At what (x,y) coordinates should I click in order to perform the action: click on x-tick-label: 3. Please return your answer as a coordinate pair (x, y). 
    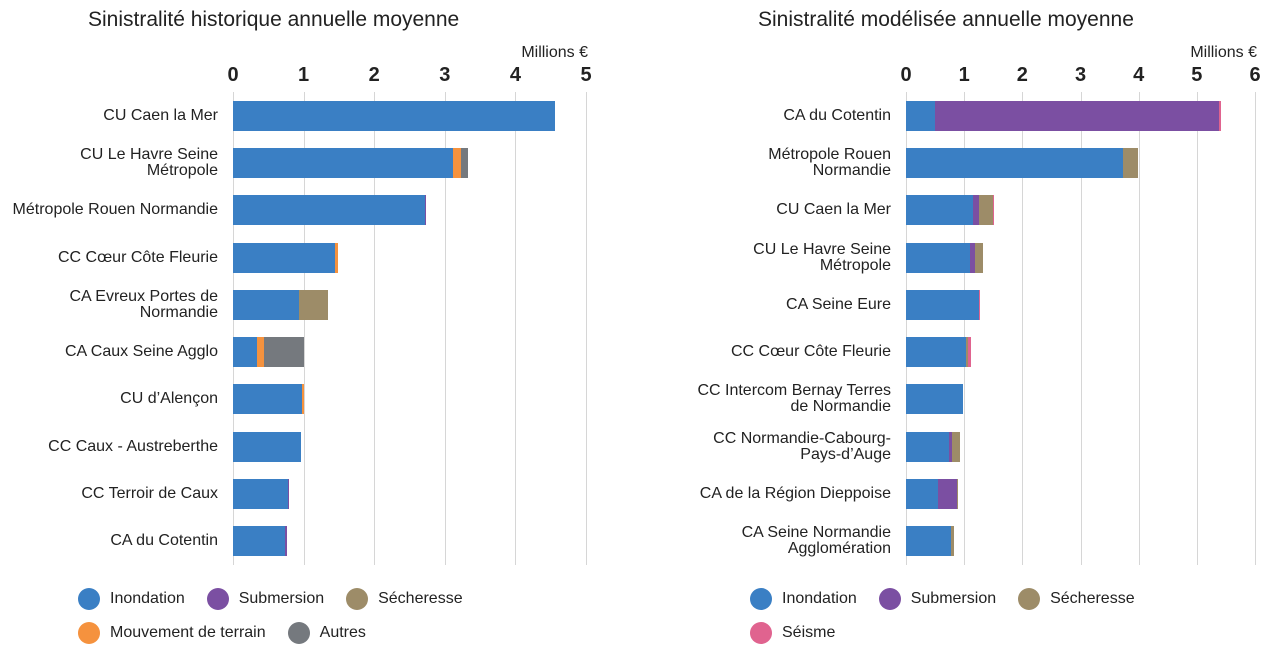
    Looking at the image, I should click on (1080, 75).